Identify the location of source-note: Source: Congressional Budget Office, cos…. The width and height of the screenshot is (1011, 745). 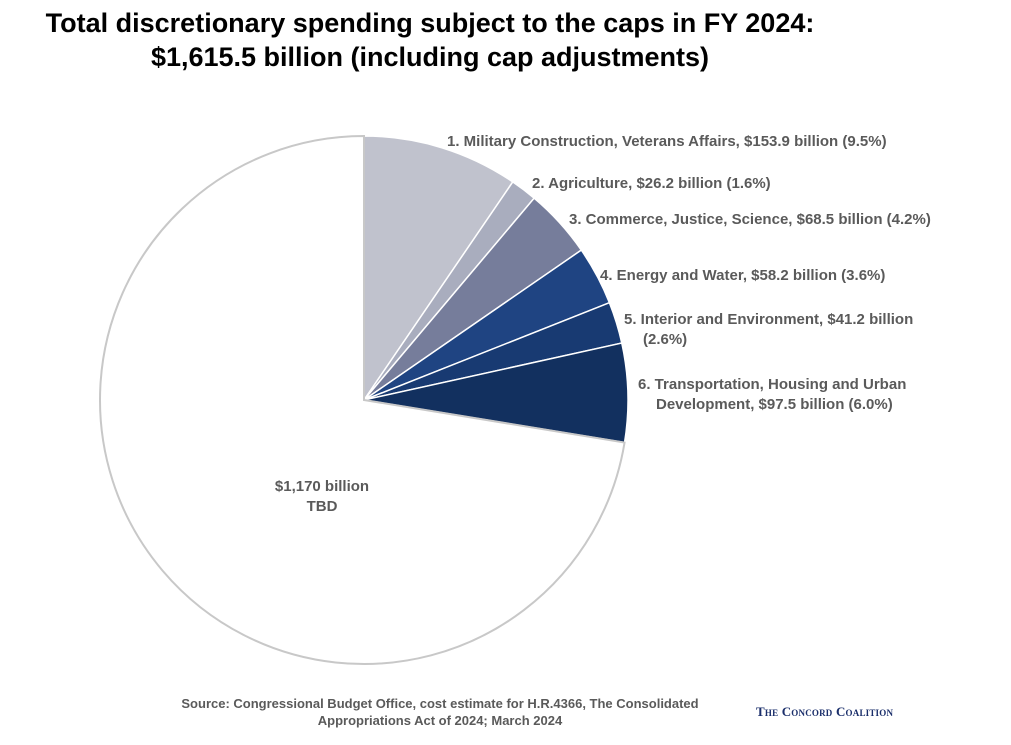
(440, 712).